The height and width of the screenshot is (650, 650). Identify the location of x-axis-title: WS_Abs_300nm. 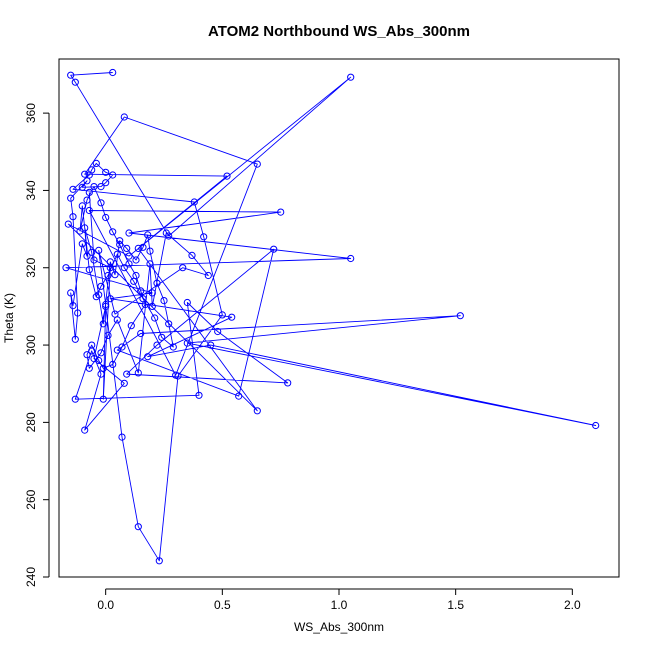
(339, 627).